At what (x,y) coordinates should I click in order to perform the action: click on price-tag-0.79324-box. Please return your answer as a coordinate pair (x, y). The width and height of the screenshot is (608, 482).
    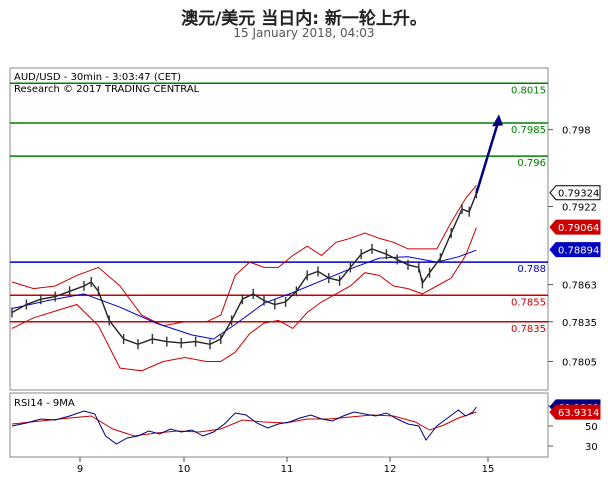
    Looking at the image, I should click on (575, 193).